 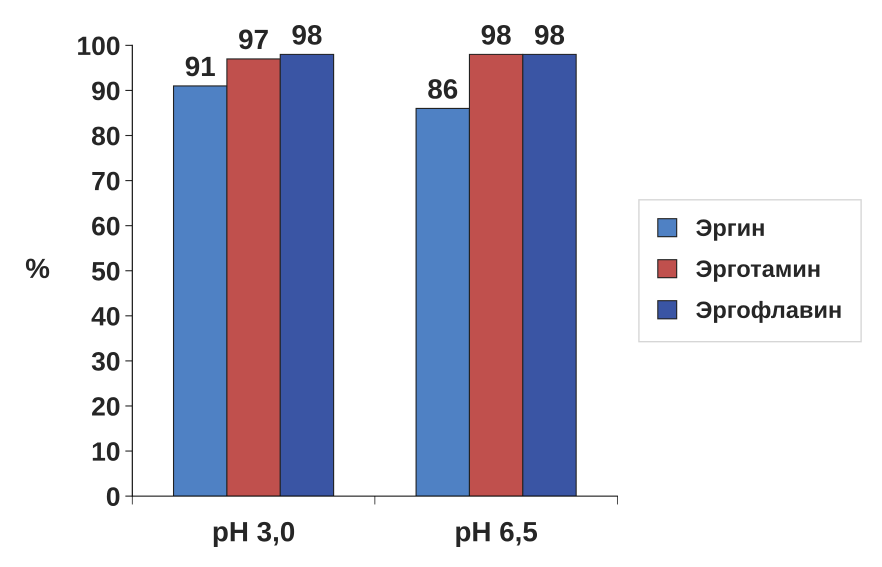 I want to click on data-label: 97, so click(x=253, y=40).